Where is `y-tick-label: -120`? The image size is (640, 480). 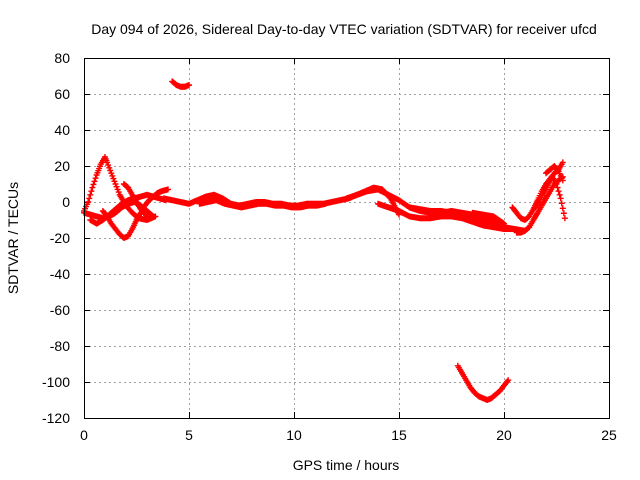 y-tick-label: -120 is located at coordinates (56, 418).